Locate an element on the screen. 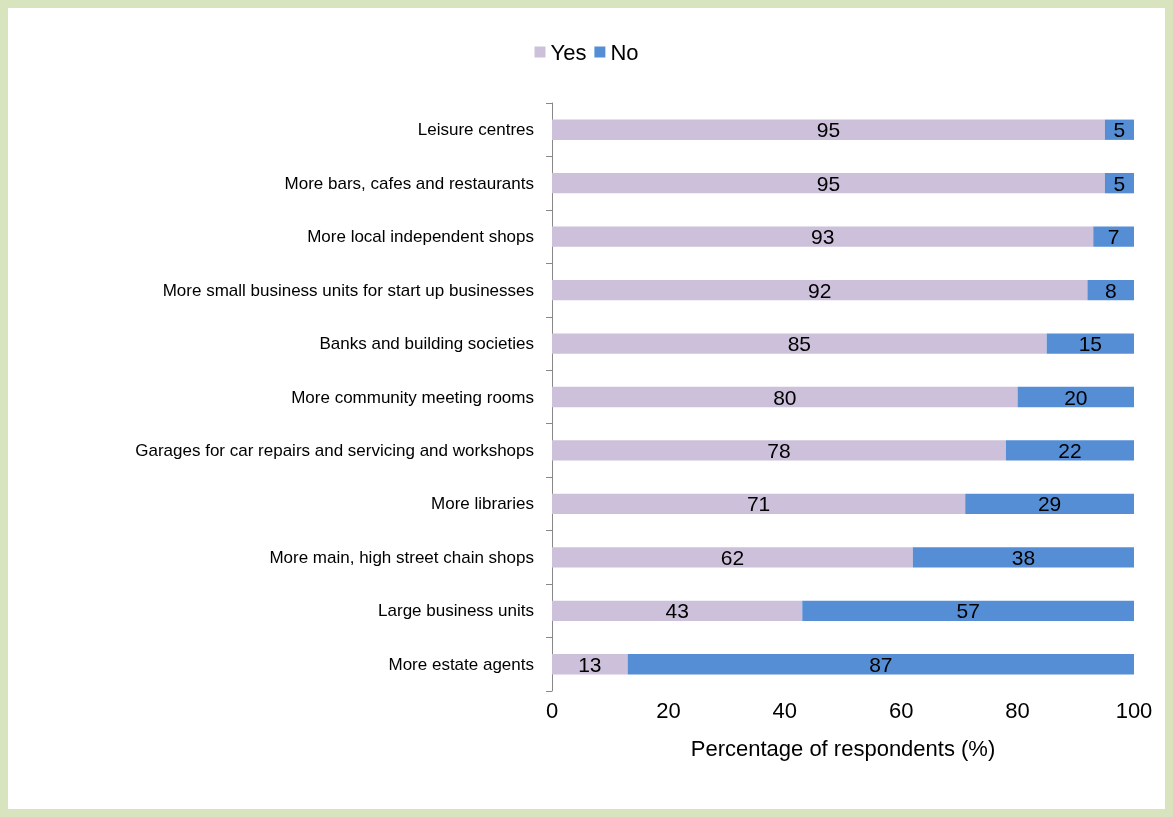  x-tick-label: 40 is located at coordinates (785, 710).